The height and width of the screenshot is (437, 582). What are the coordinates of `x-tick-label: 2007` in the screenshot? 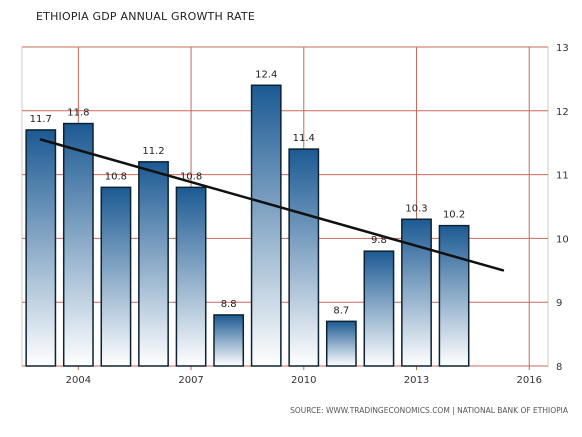 It's located at (190, 380).